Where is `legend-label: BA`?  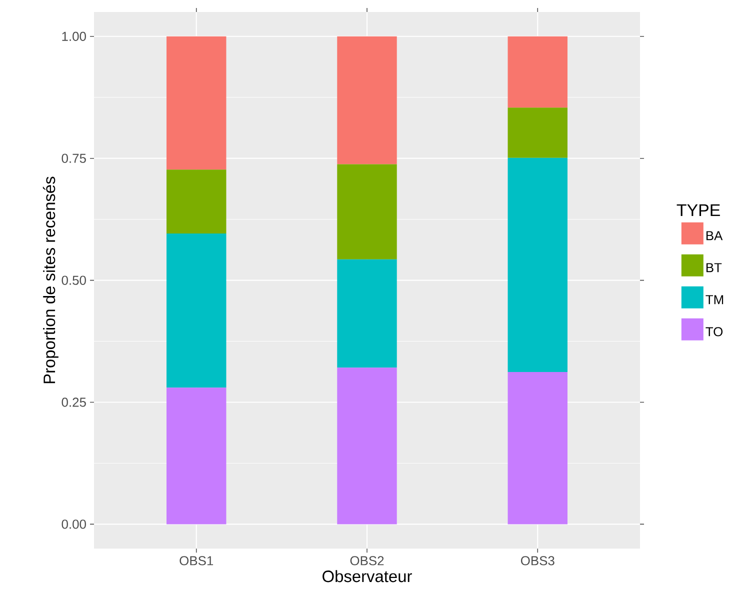 legend-label: BA is located at coordinates (714, 235).